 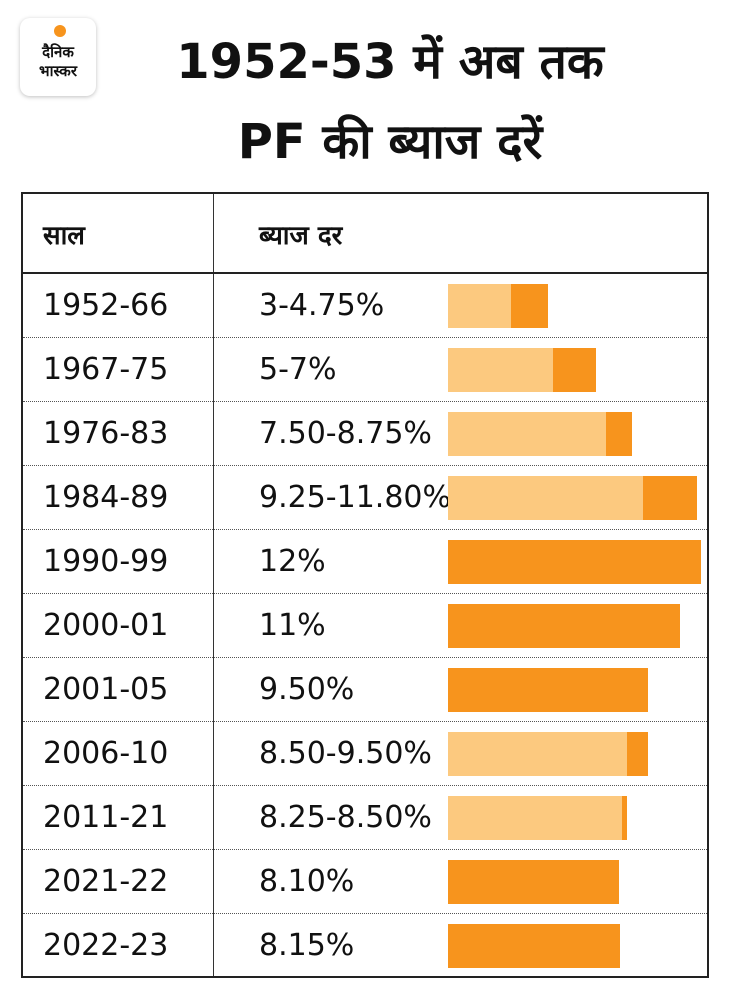 What do you see at coordinates (390, 142) in the screenshot?
I see `title-line-2: PF की ब्याज दरें` at bounding box center [390, 142].